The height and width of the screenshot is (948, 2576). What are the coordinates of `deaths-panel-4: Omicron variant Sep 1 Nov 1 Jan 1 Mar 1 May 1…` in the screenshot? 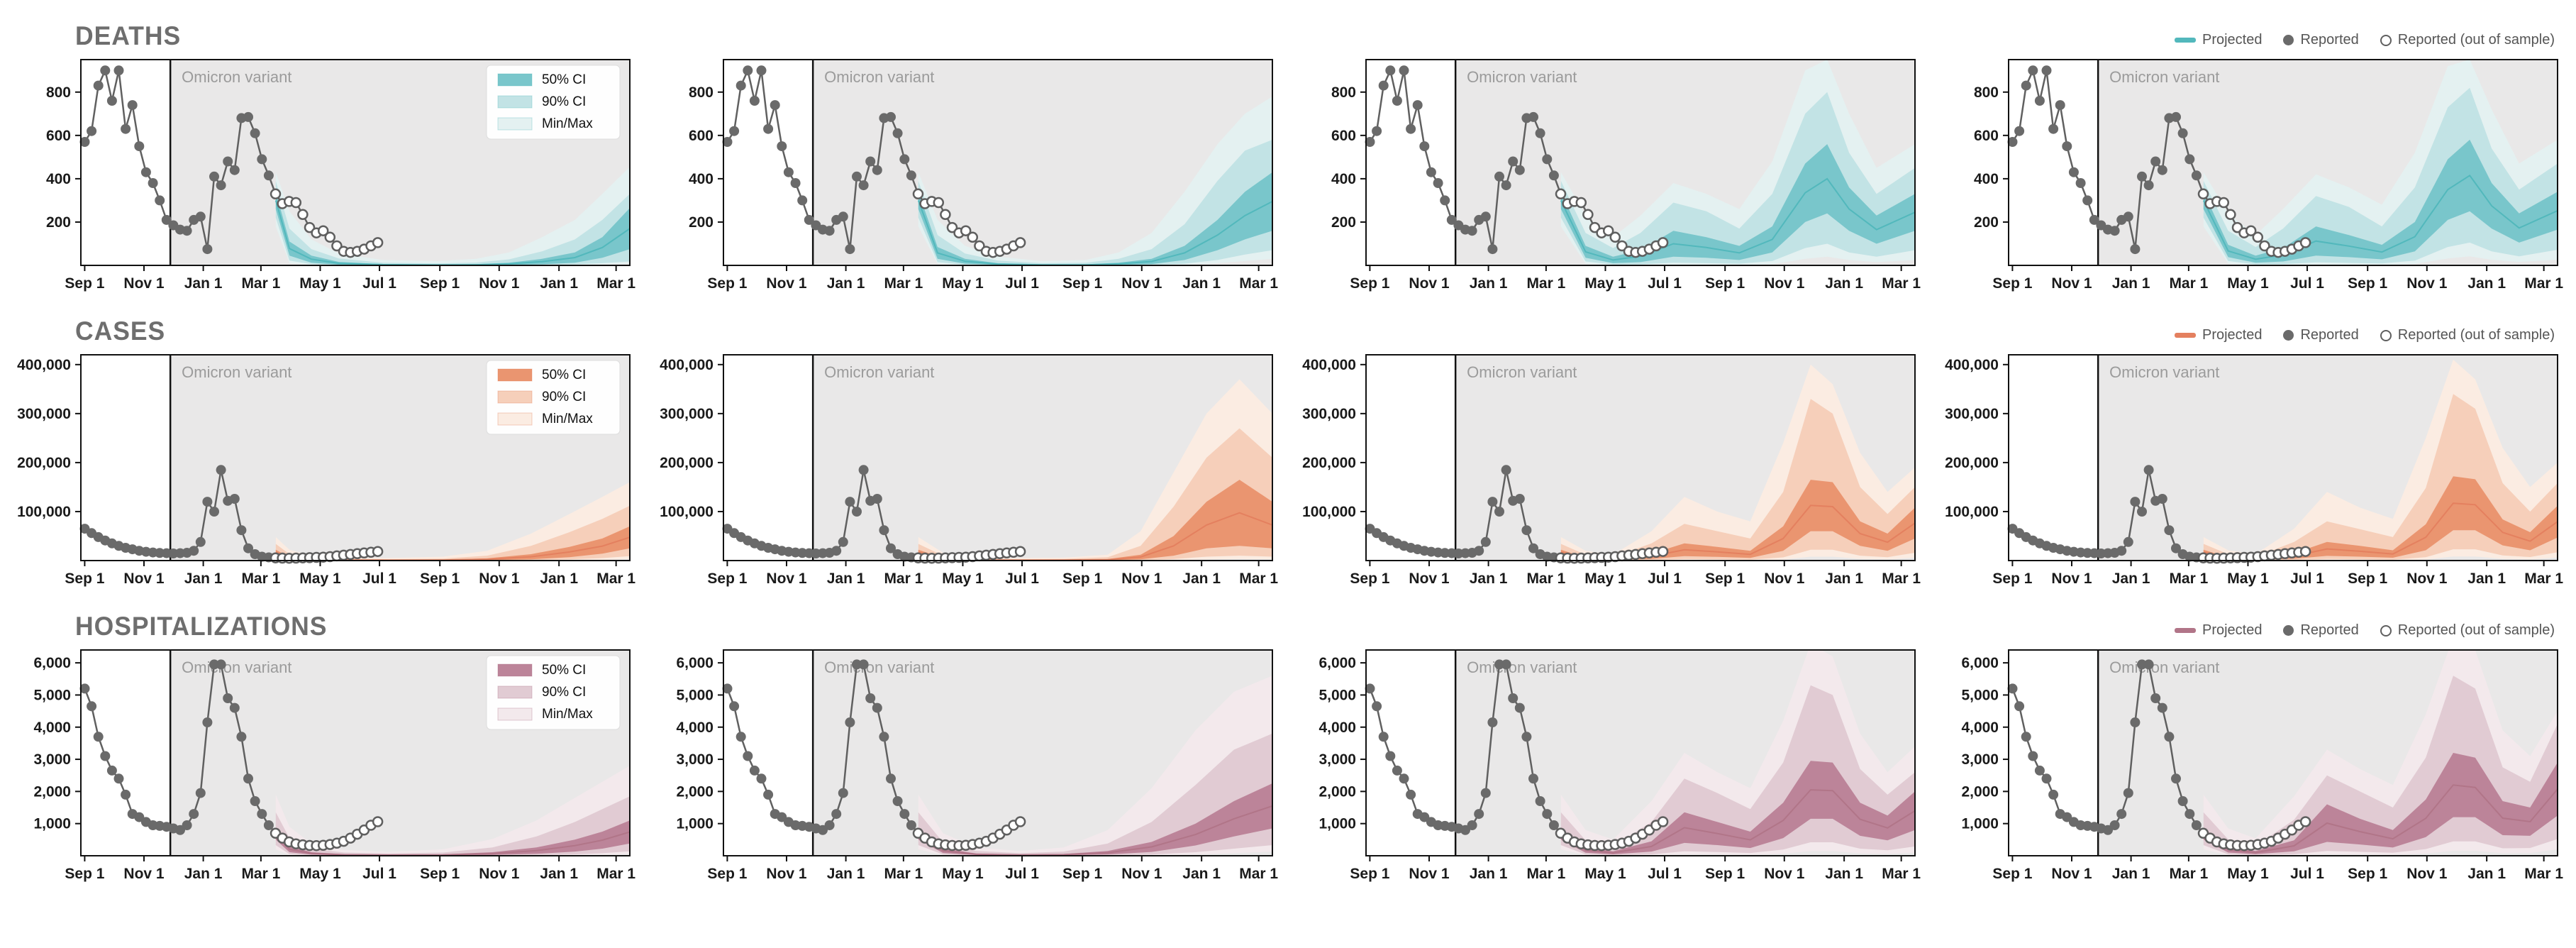 It's located at (2268, 176).